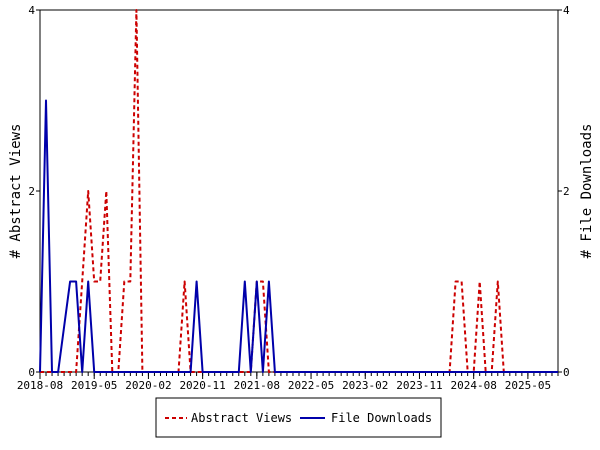  Describe the element at coordinates (40, 385) in the screenshot. I see `x-tick-label: 2018-08` at that location.